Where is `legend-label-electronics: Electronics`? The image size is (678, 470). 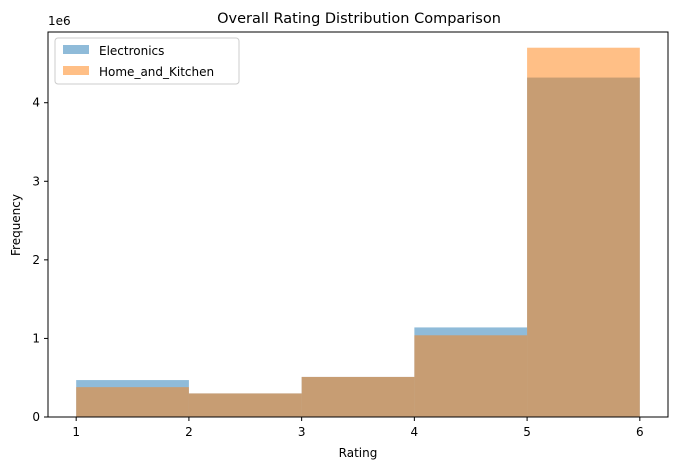 legend-label-electronics: Electronics is located at coordinates (131, 51).